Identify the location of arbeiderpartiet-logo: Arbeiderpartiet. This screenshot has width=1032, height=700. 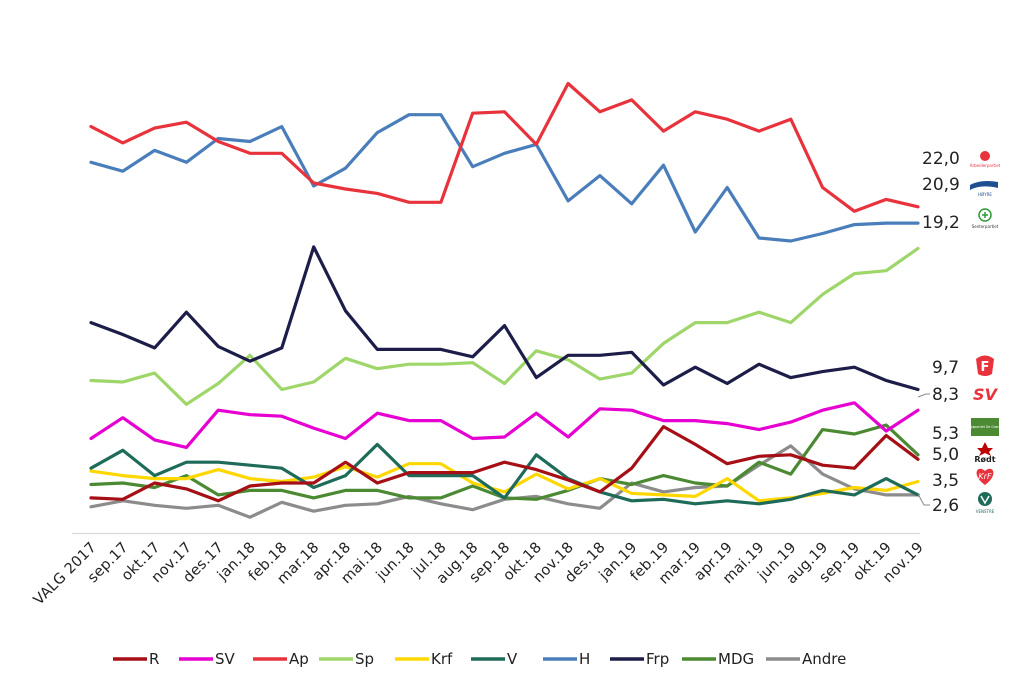
(985, 159).